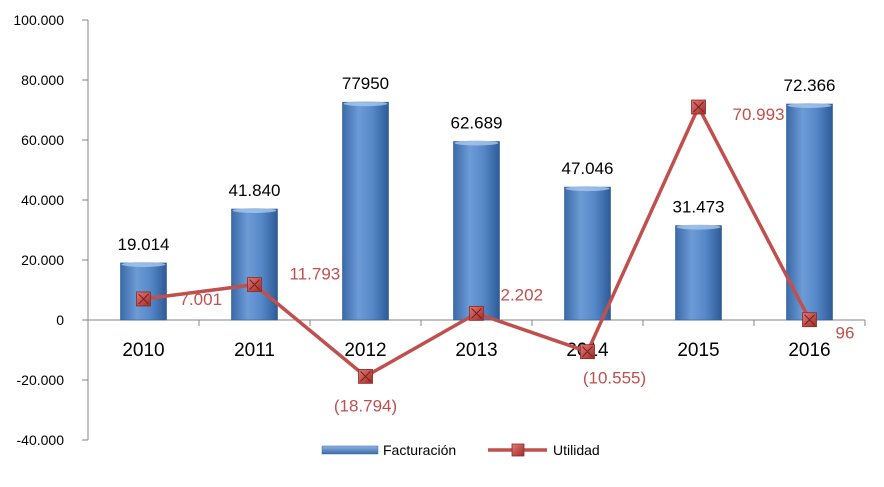  I want to click on line-data-label: 70.993, so click(759, 114).